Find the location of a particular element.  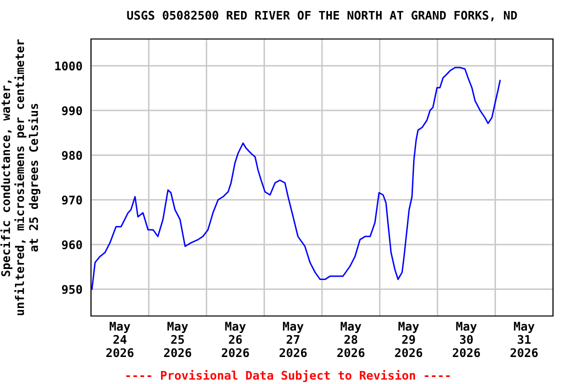

y-tick-label: 990 is located at coordinates (72, 111).